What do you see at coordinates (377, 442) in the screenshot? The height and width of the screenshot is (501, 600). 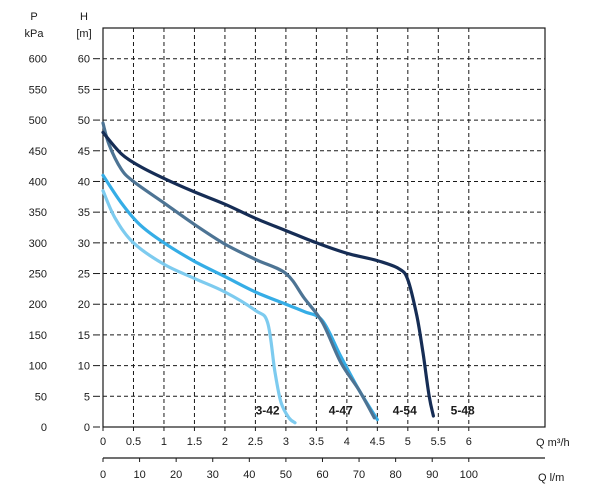 I see `flow-m3h-tick-4-5: 4.5` at bounding box center [377, 442].